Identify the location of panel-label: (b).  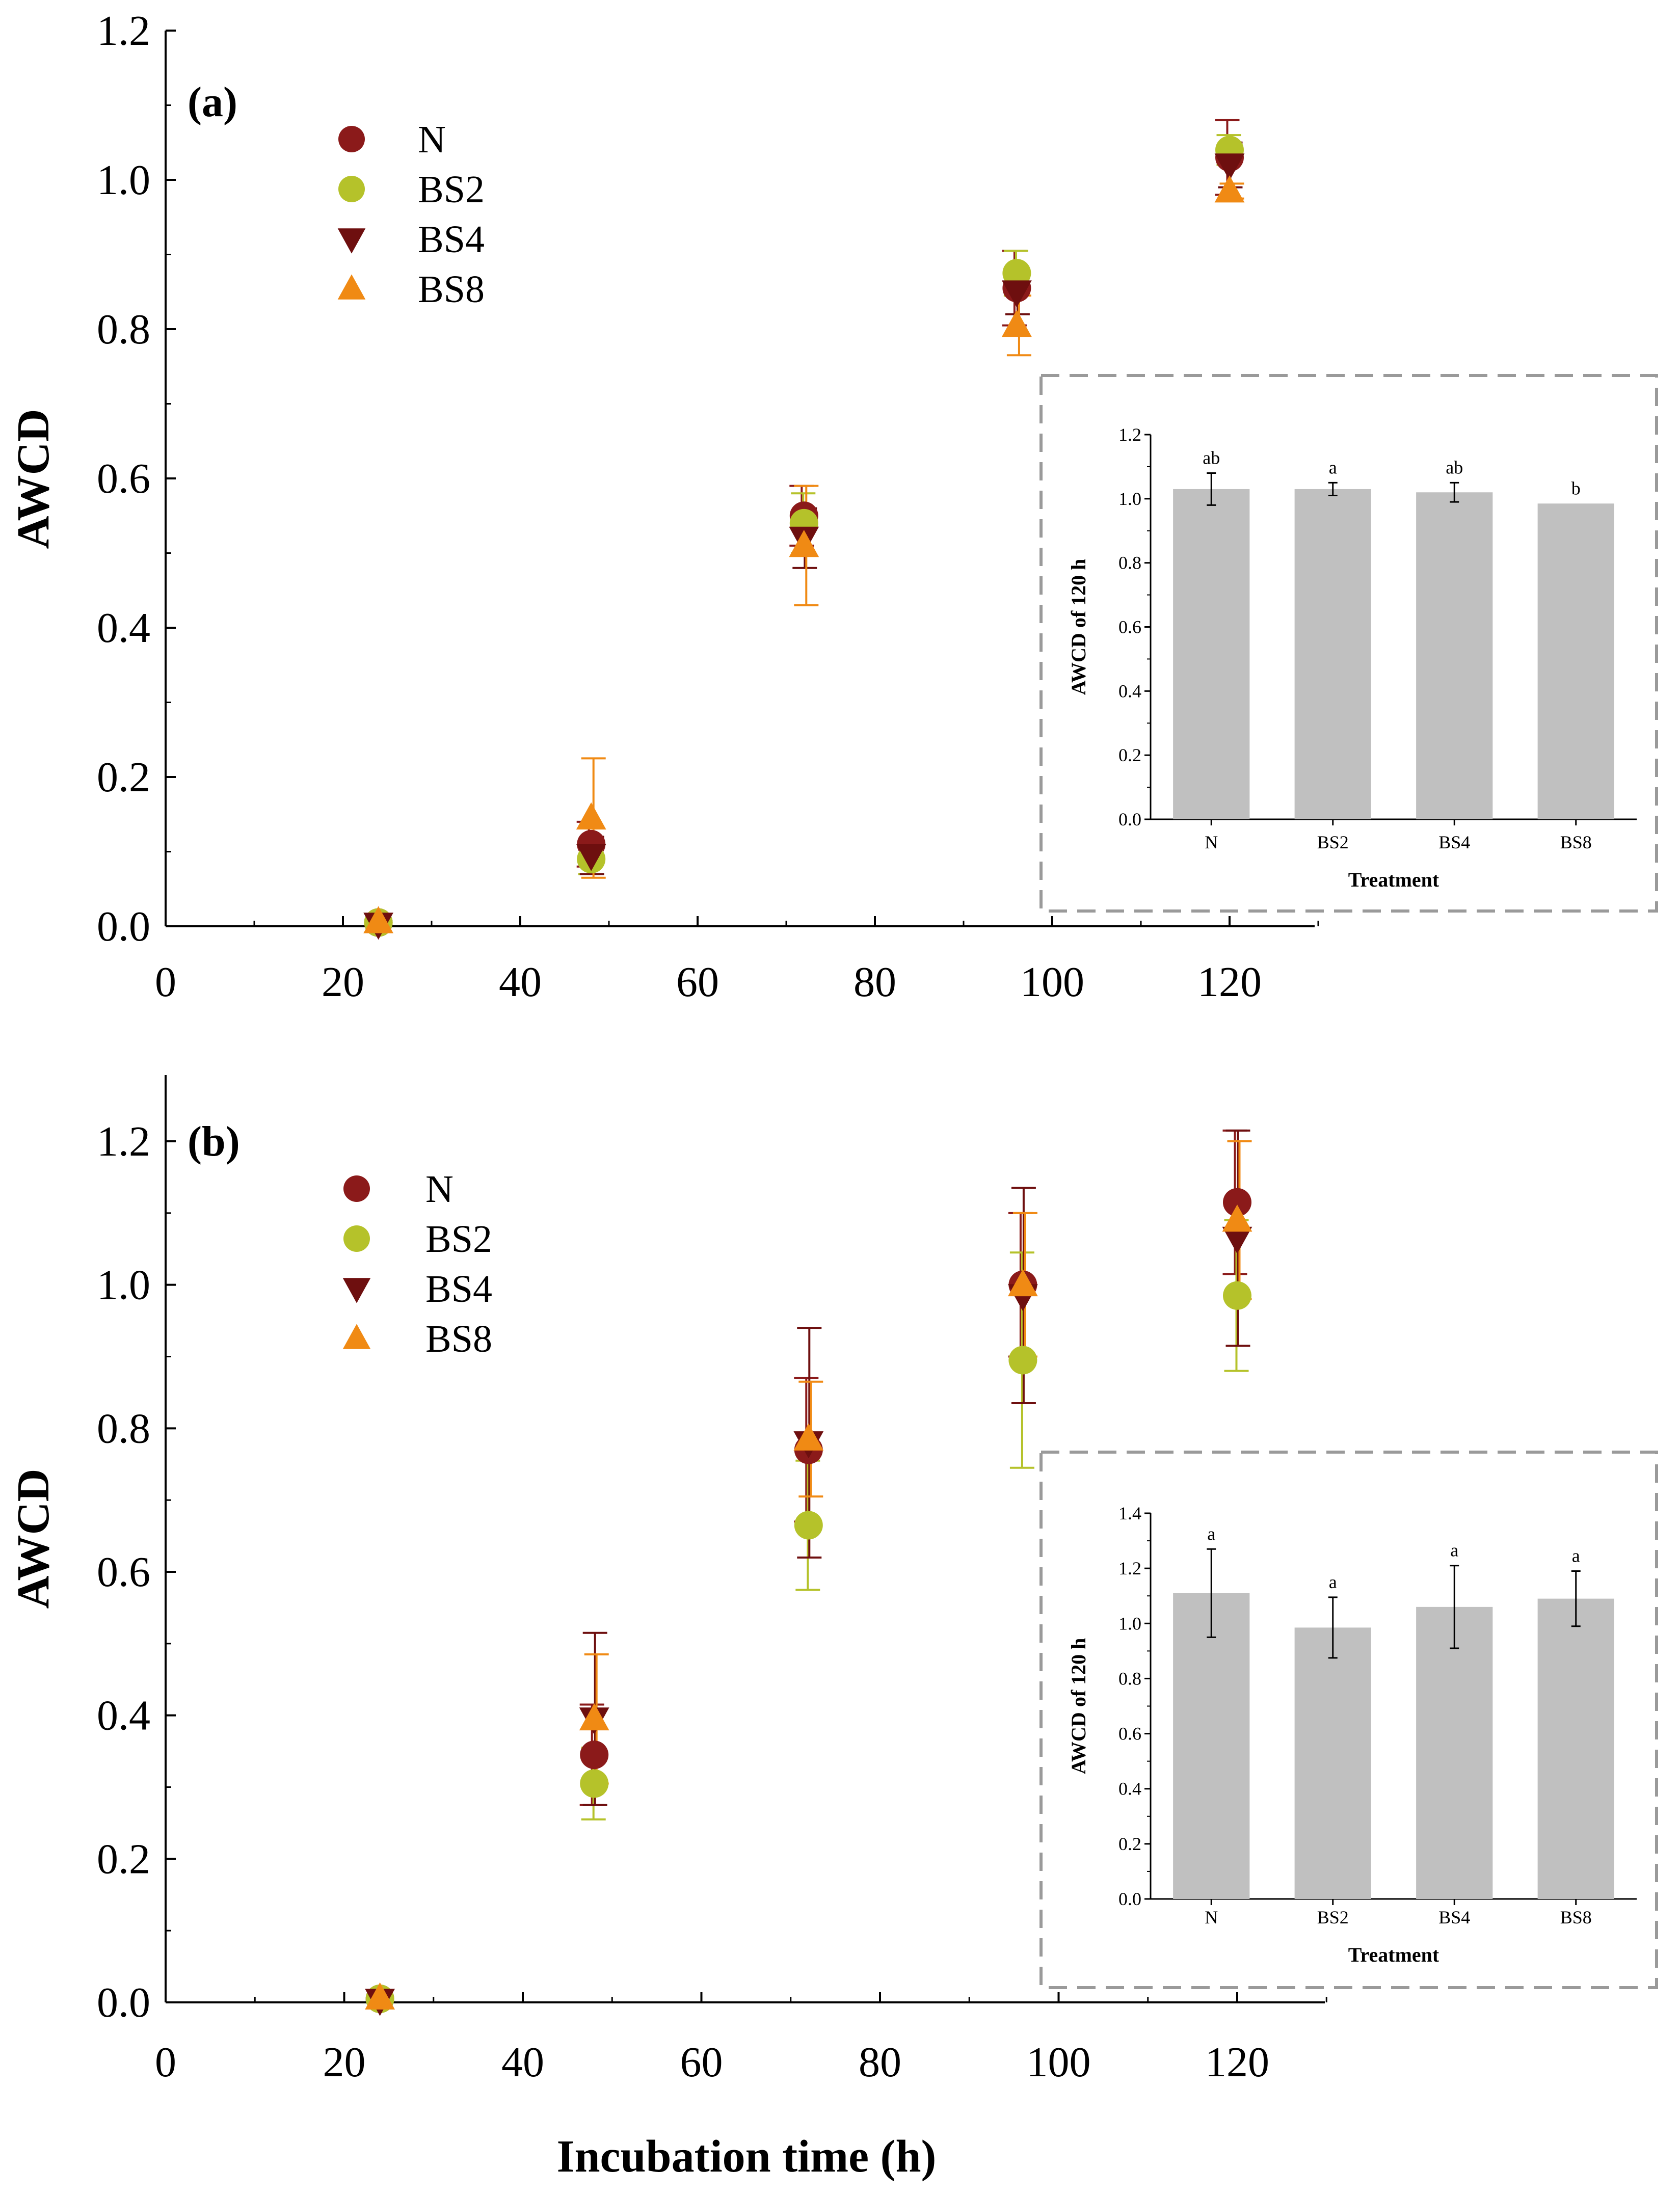
(214, 1141).